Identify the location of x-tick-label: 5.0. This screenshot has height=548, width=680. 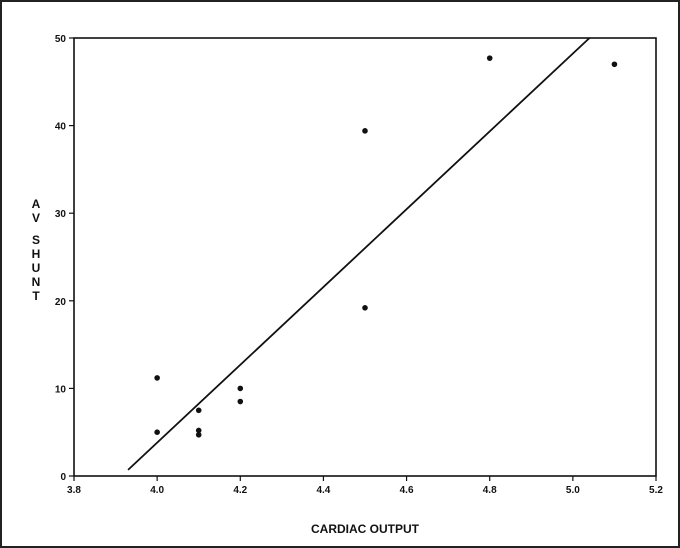
(573, 490).